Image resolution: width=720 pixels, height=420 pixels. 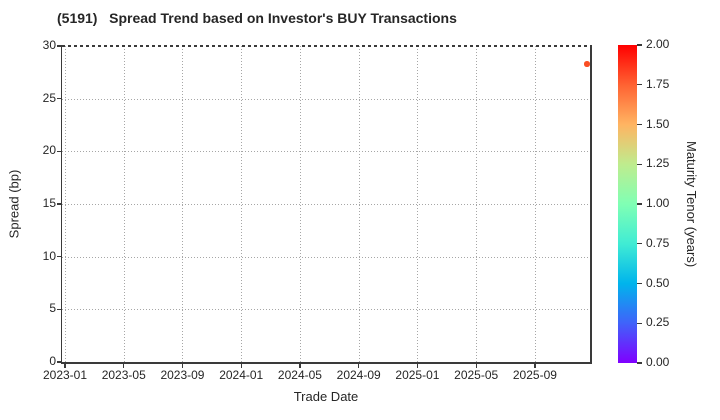 I want to click on y-tick-label: 25, so click(x=49, y=97).